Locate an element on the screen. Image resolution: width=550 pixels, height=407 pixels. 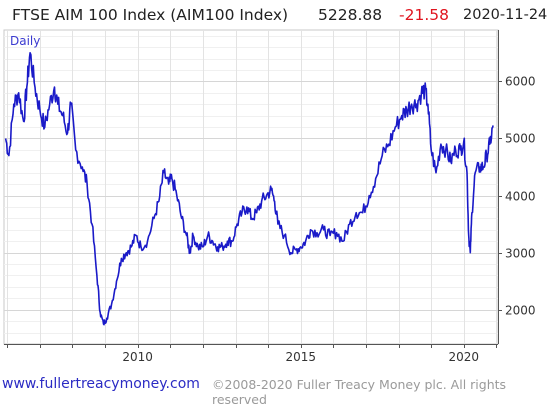
y-tick-label: 3000 is located at coordinates (520, 254).